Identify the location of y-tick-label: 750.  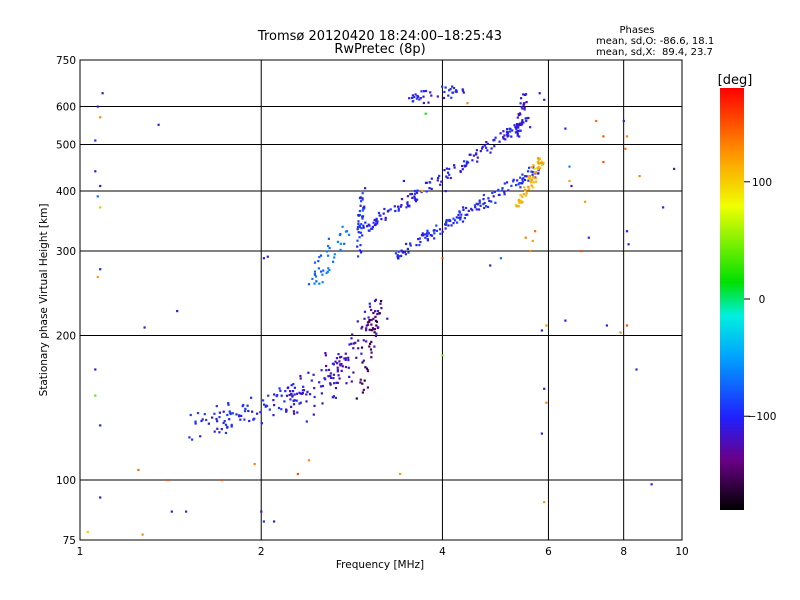
(66, 61).